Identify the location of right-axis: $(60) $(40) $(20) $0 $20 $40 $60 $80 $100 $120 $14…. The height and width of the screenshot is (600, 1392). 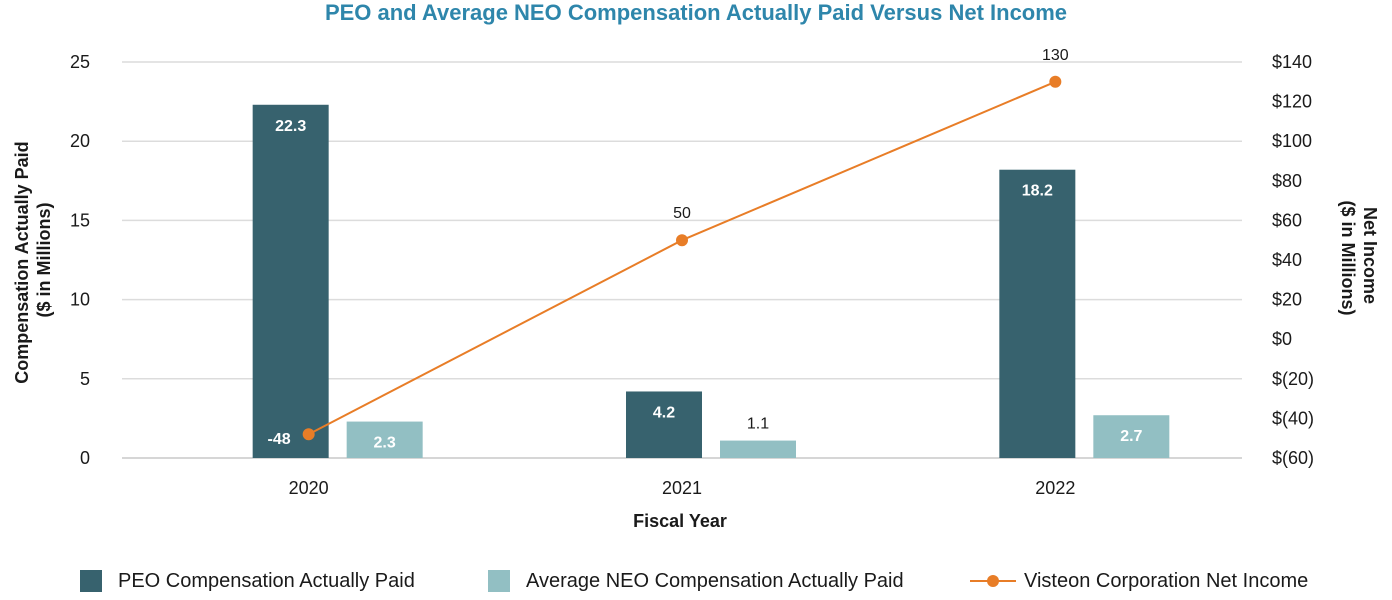
(1293, 260).